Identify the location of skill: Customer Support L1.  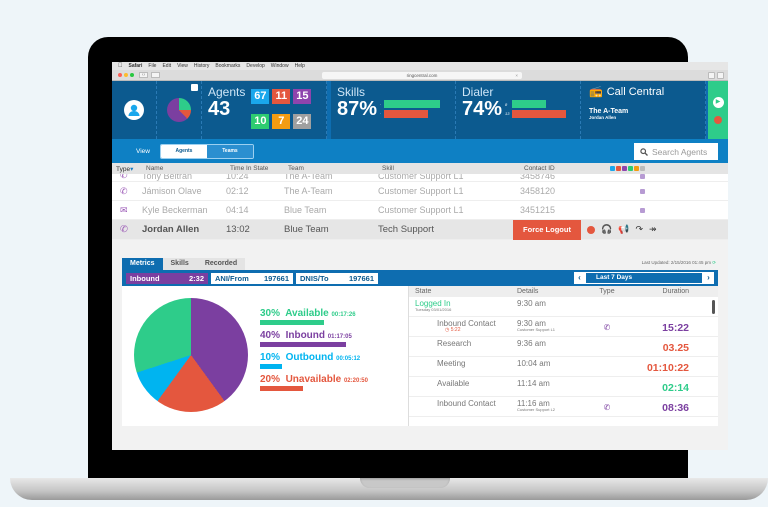
(421, 210).